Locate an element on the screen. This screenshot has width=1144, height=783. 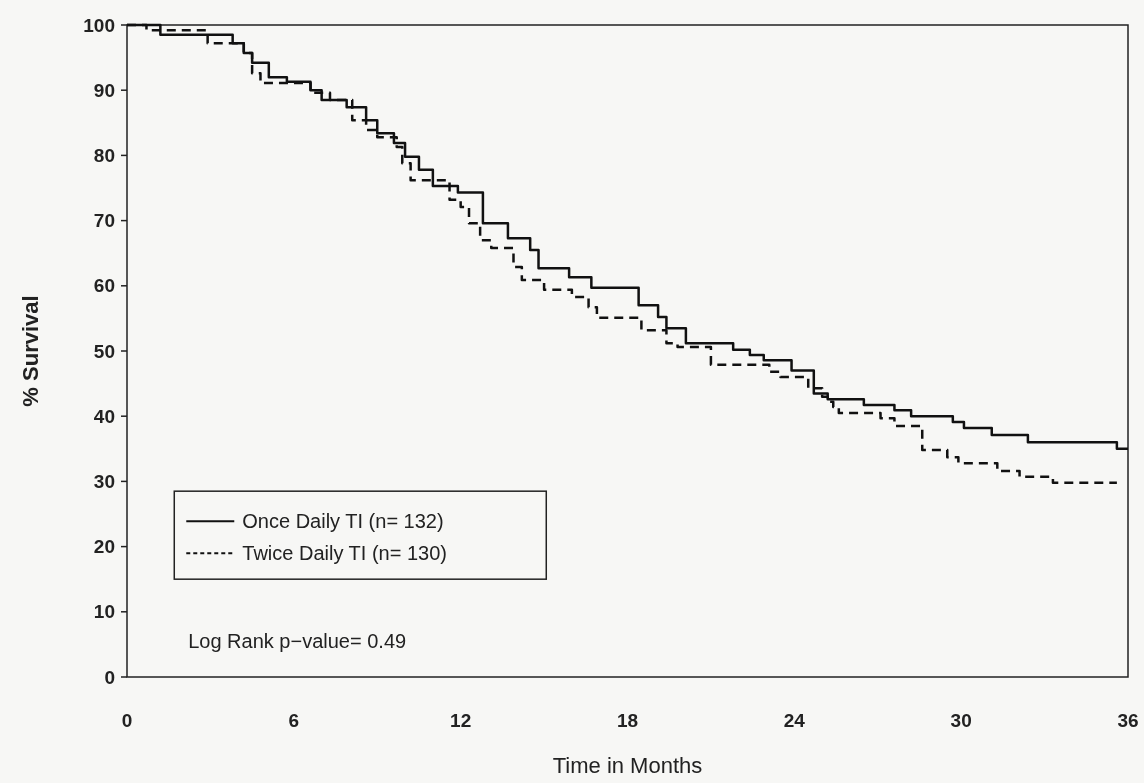
y-tick-label: 100 is located at coordinates (99, 25).